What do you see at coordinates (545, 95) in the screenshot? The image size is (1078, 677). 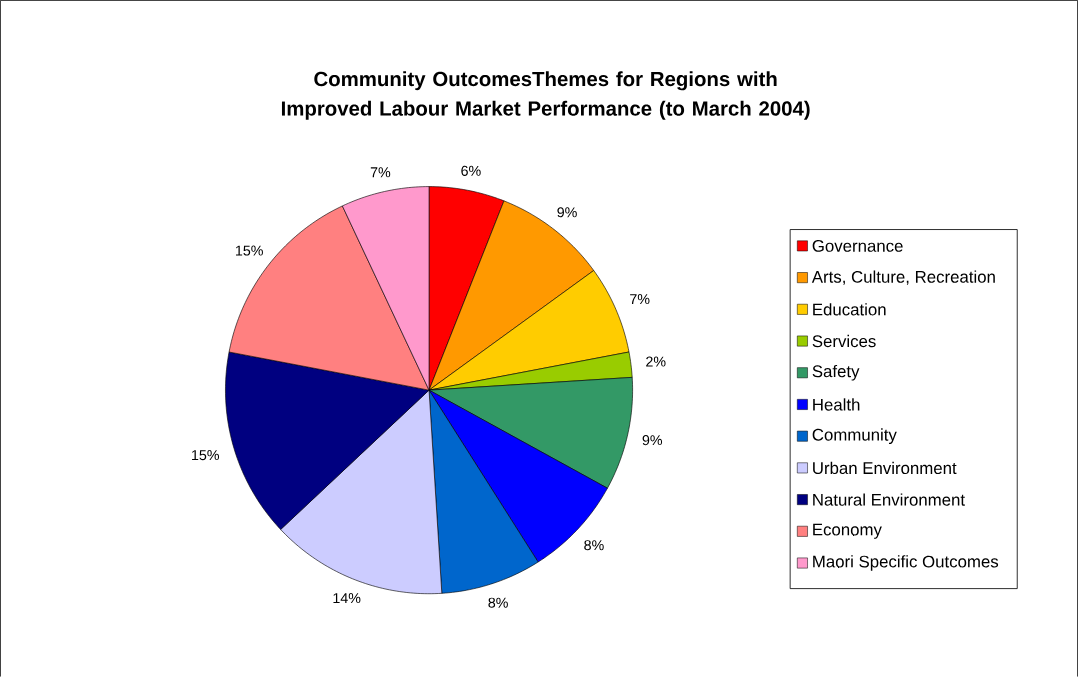 I see `chart-title: Community OutcomesThemes for Regions with Improved Labour Market Performance (to March 2004)` at bounding box center [545, 95].